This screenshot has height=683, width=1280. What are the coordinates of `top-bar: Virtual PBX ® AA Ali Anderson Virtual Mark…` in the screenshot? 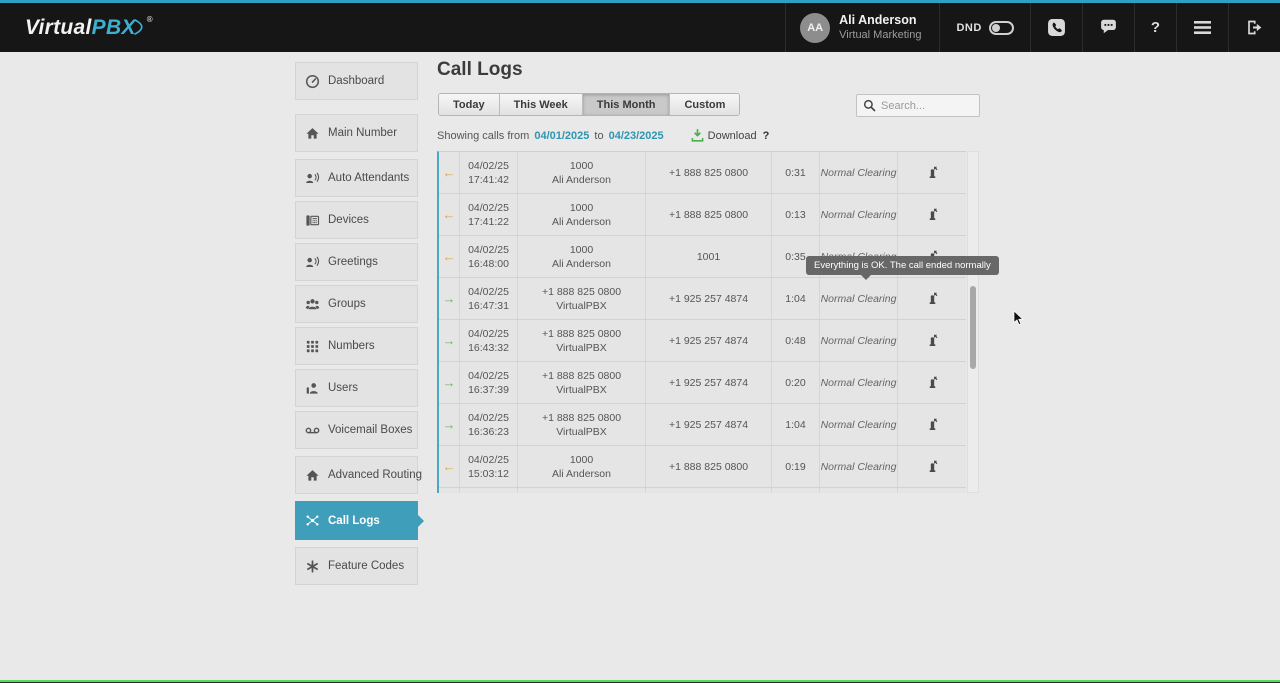 It's located at (640, 27).